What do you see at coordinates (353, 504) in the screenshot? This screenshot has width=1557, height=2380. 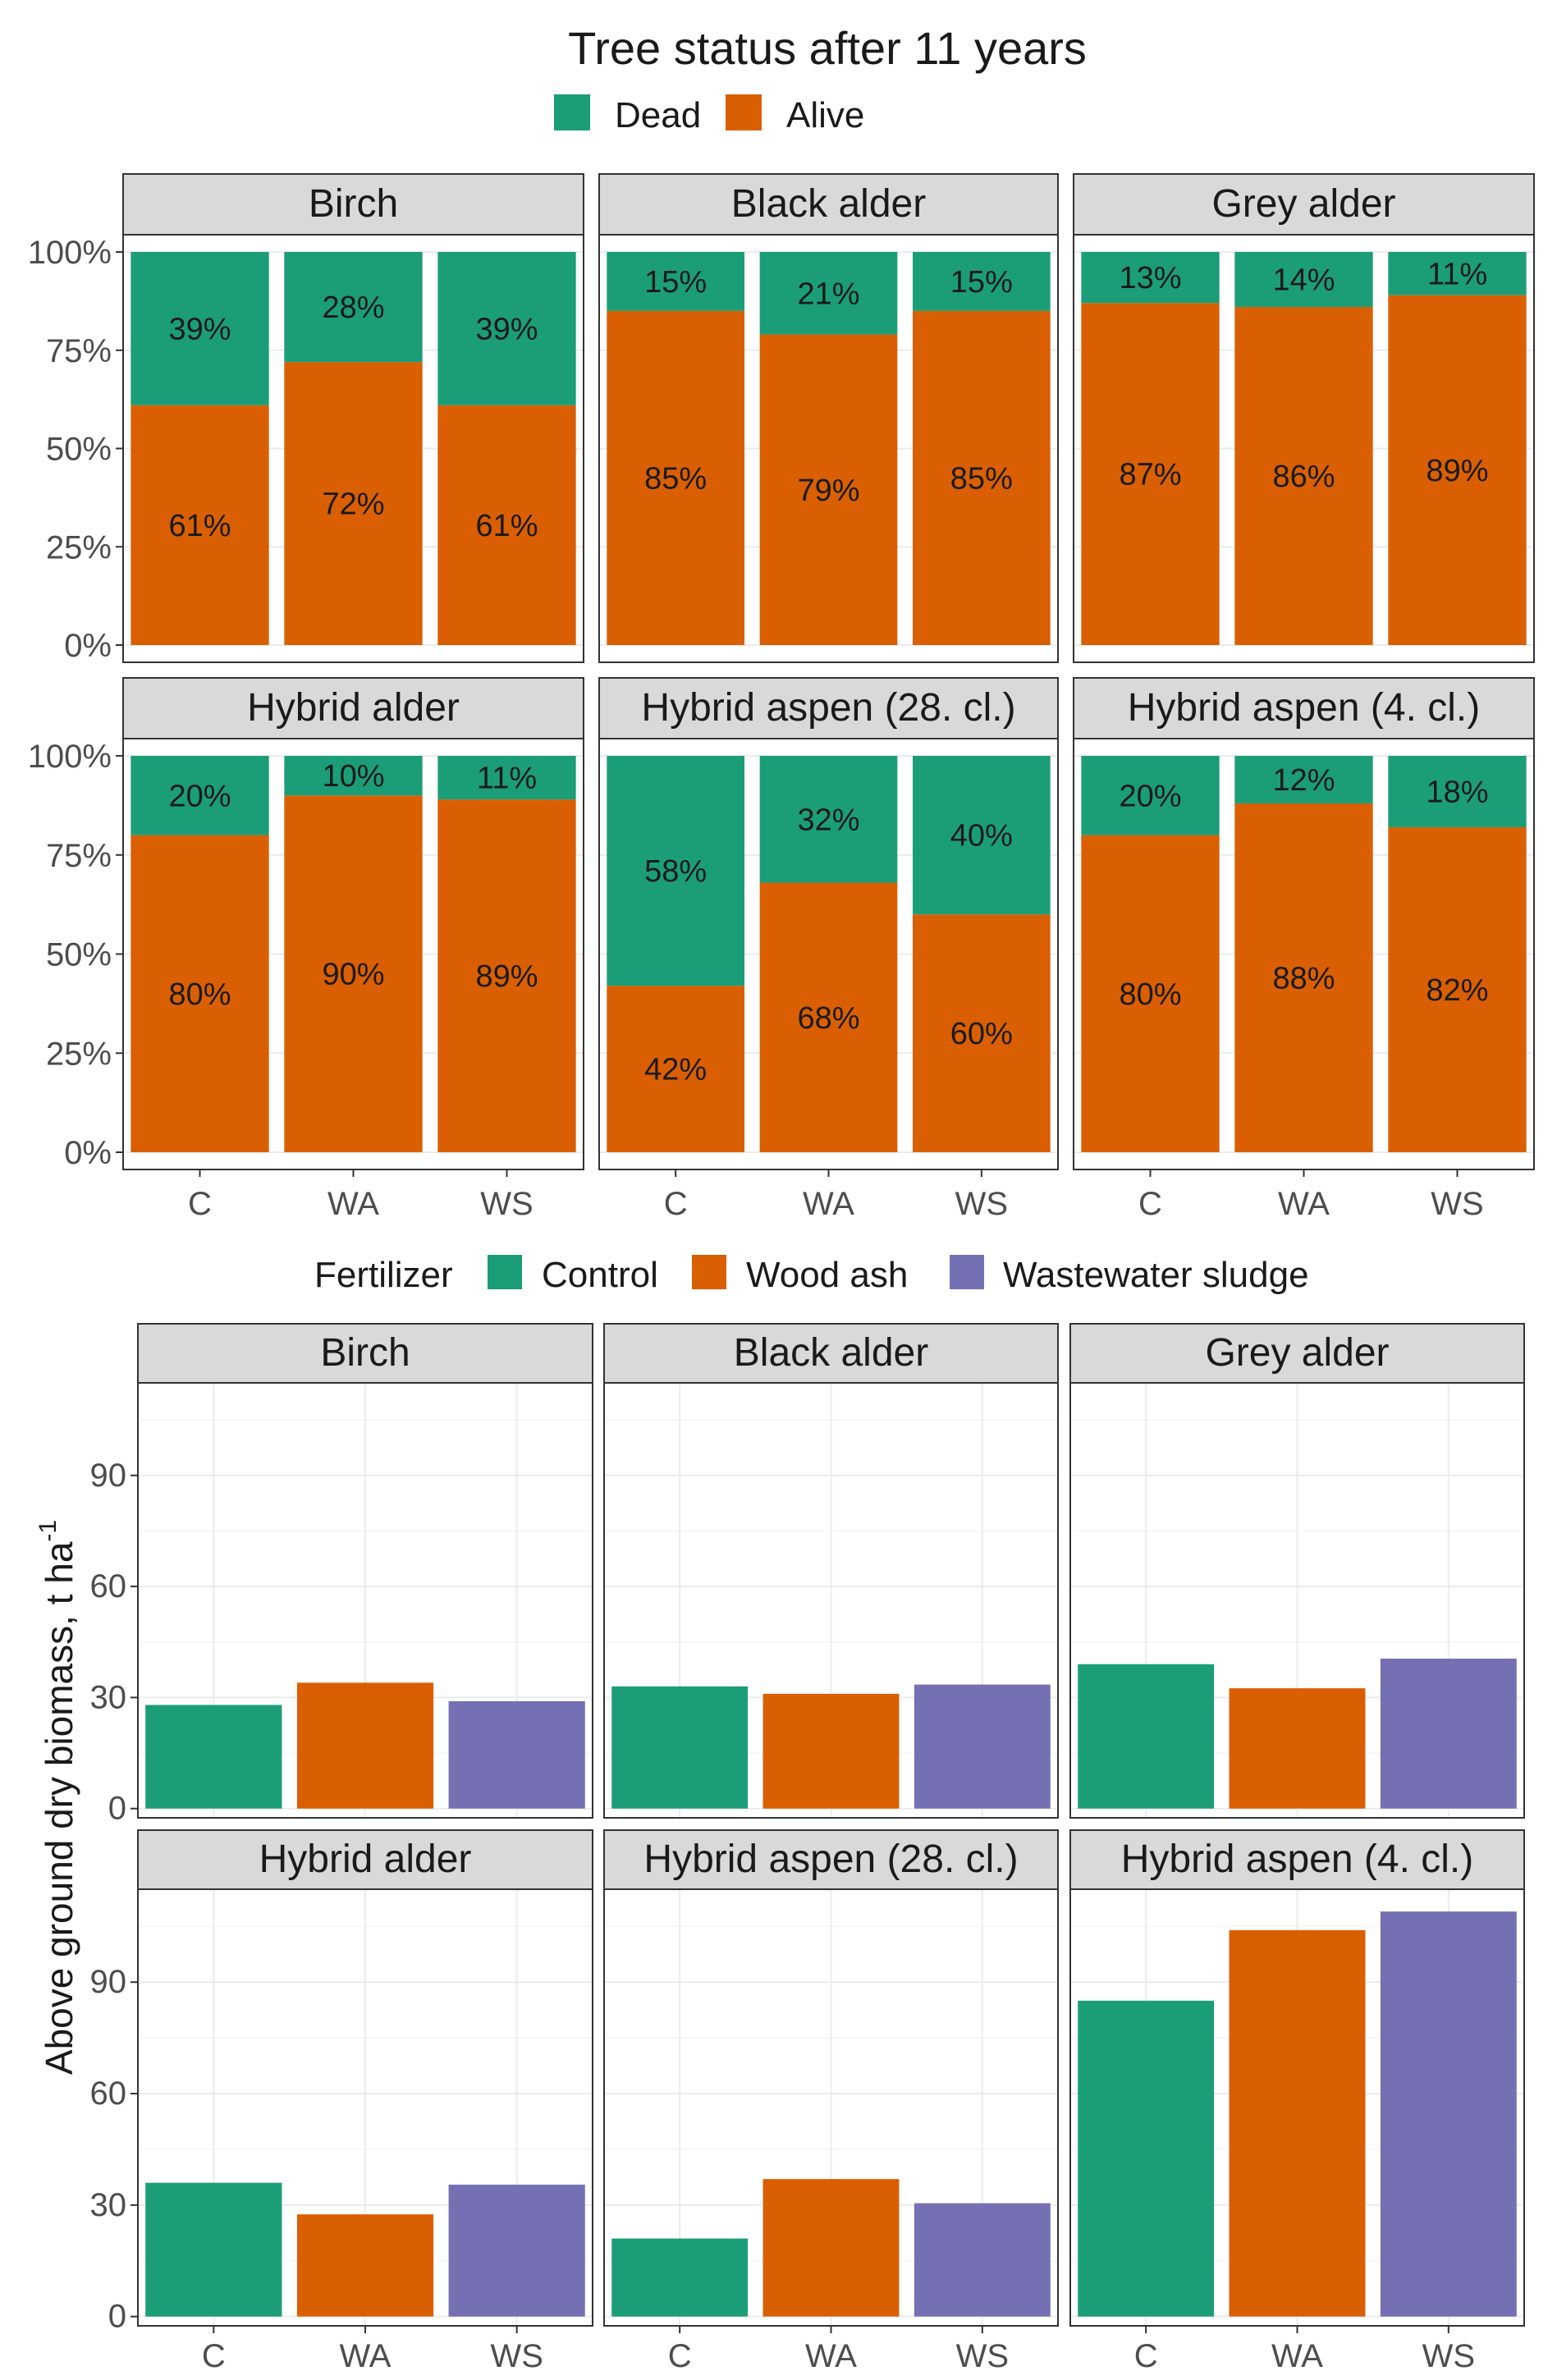 I see `label-alive: 72%` at bounding box center [353, 504].